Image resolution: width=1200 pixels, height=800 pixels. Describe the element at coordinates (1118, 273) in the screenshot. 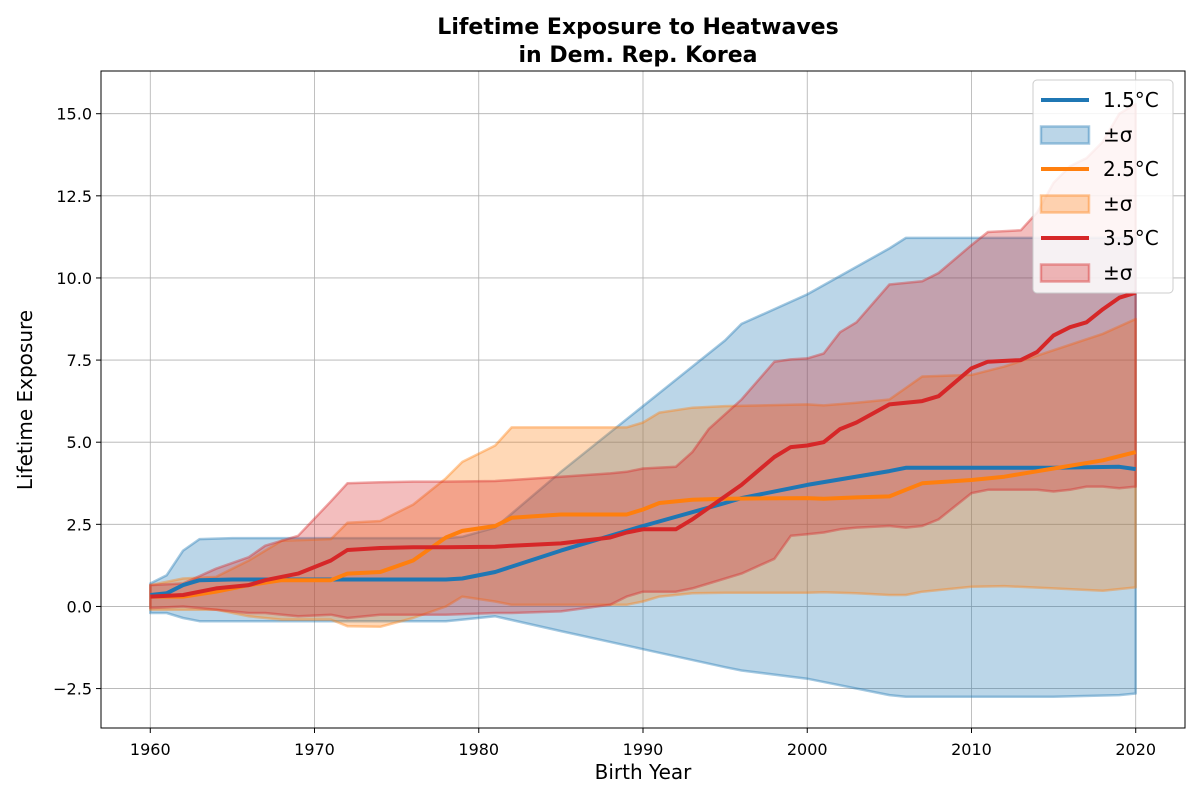

I see `legend-band-label-2: ±σ` at that location.